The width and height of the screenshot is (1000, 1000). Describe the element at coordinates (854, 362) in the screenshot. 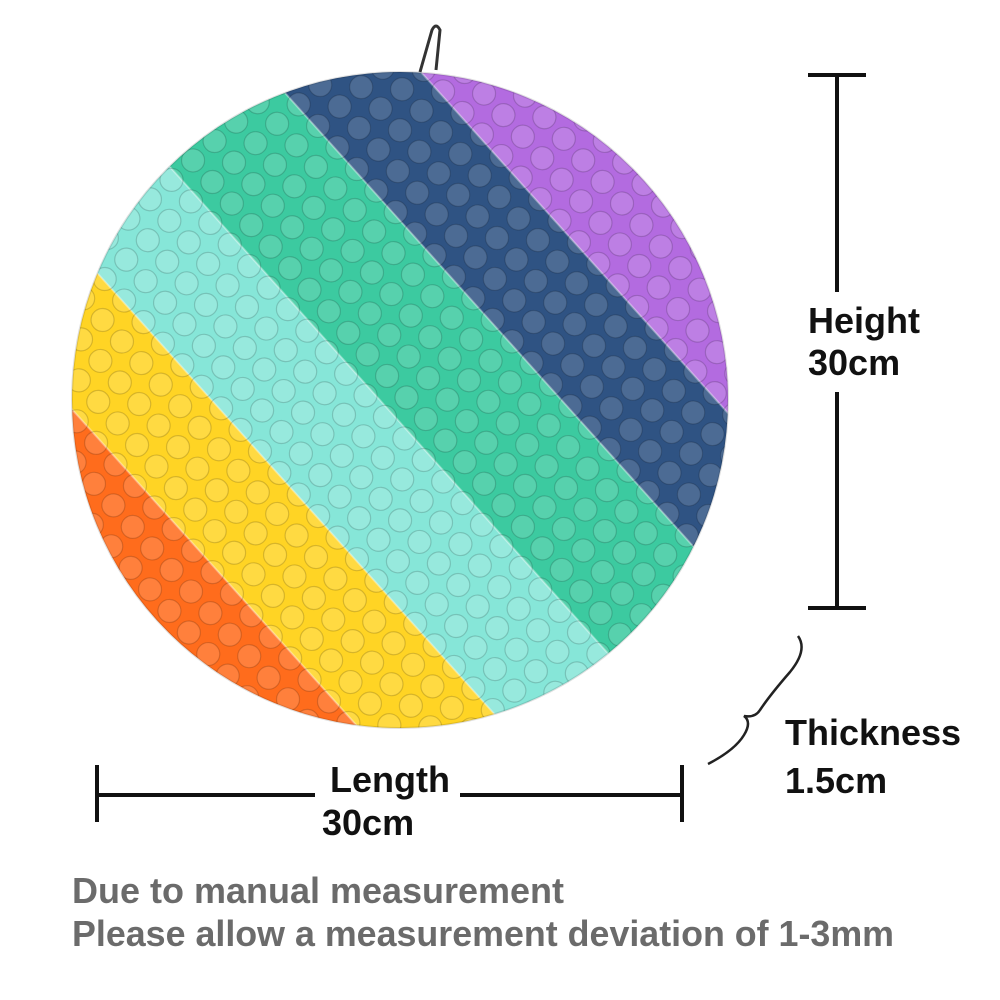

I see `height-value: 30cm` at that location.